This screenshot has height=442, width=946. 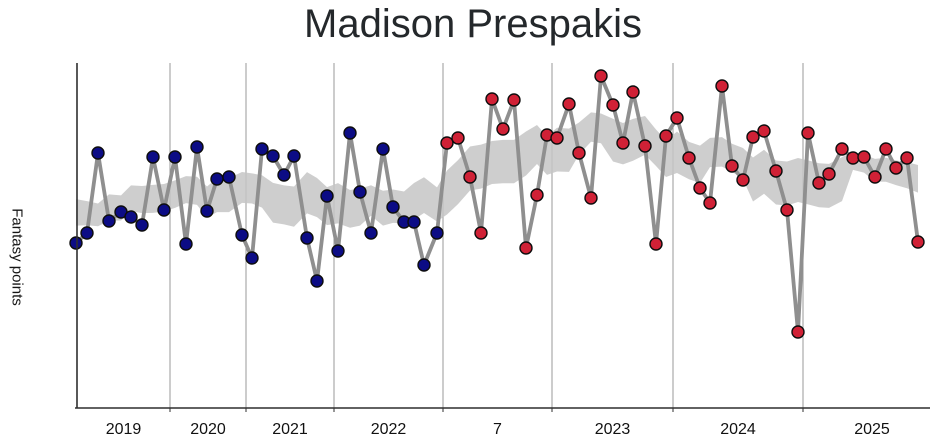 I want to click on x-tick-label: 2021, so click(x=290, y=429).